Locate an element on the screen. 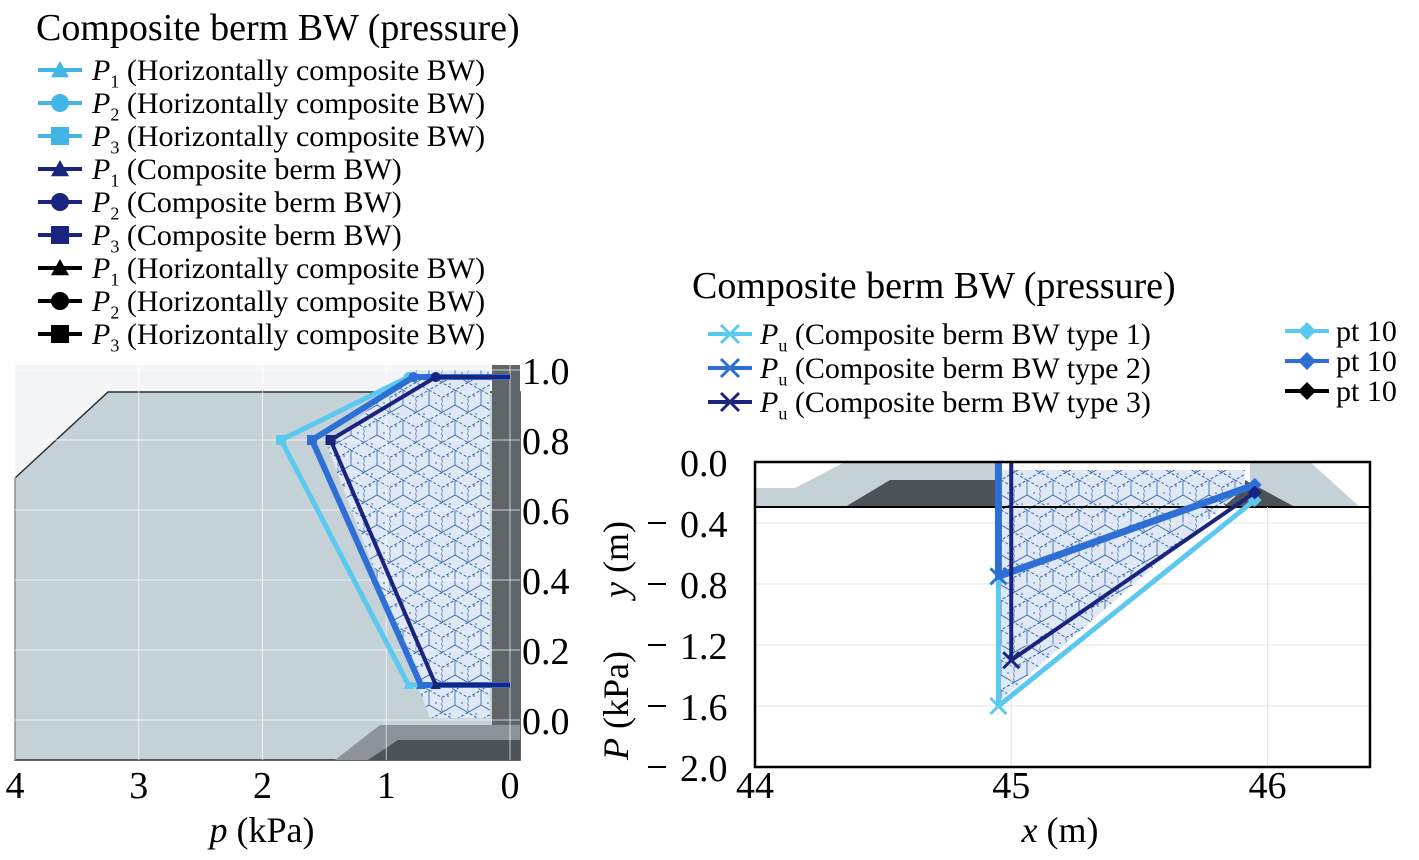  left-y-tick-label: 0.8 is located at coordinates (546, 442).